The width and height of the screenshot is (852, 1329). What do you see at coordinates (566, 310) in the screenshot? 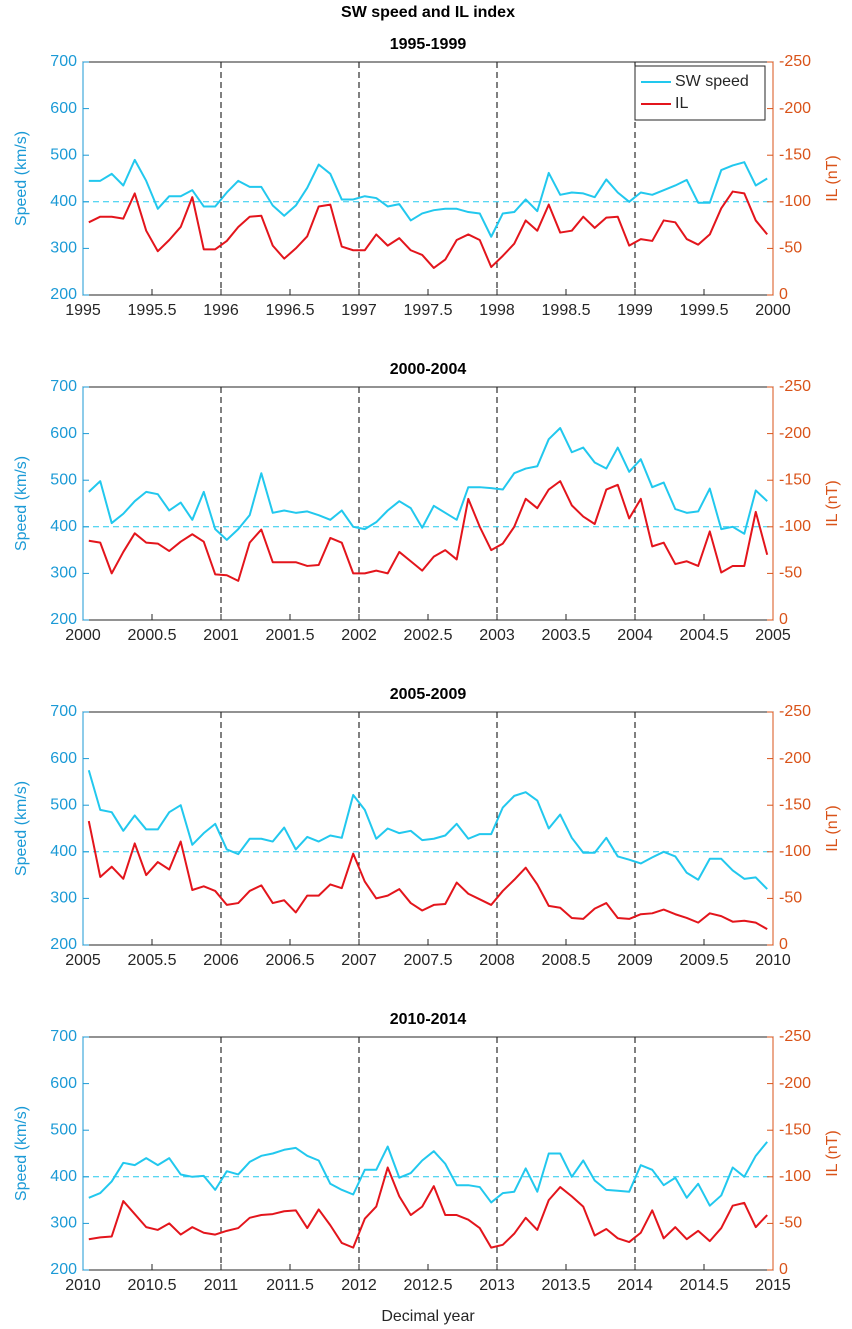
I see `x-tick-label: 1998.5` at bounding box center [566, 310].